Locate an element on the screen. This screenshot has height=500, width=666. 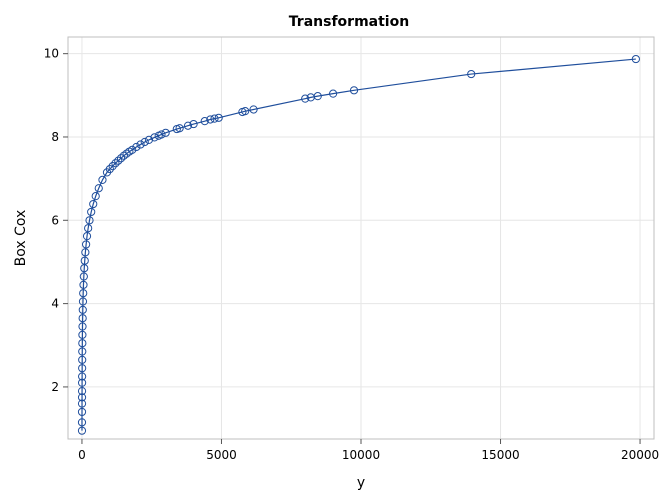
x-axis-label: y is located at coordinates (361, 483).